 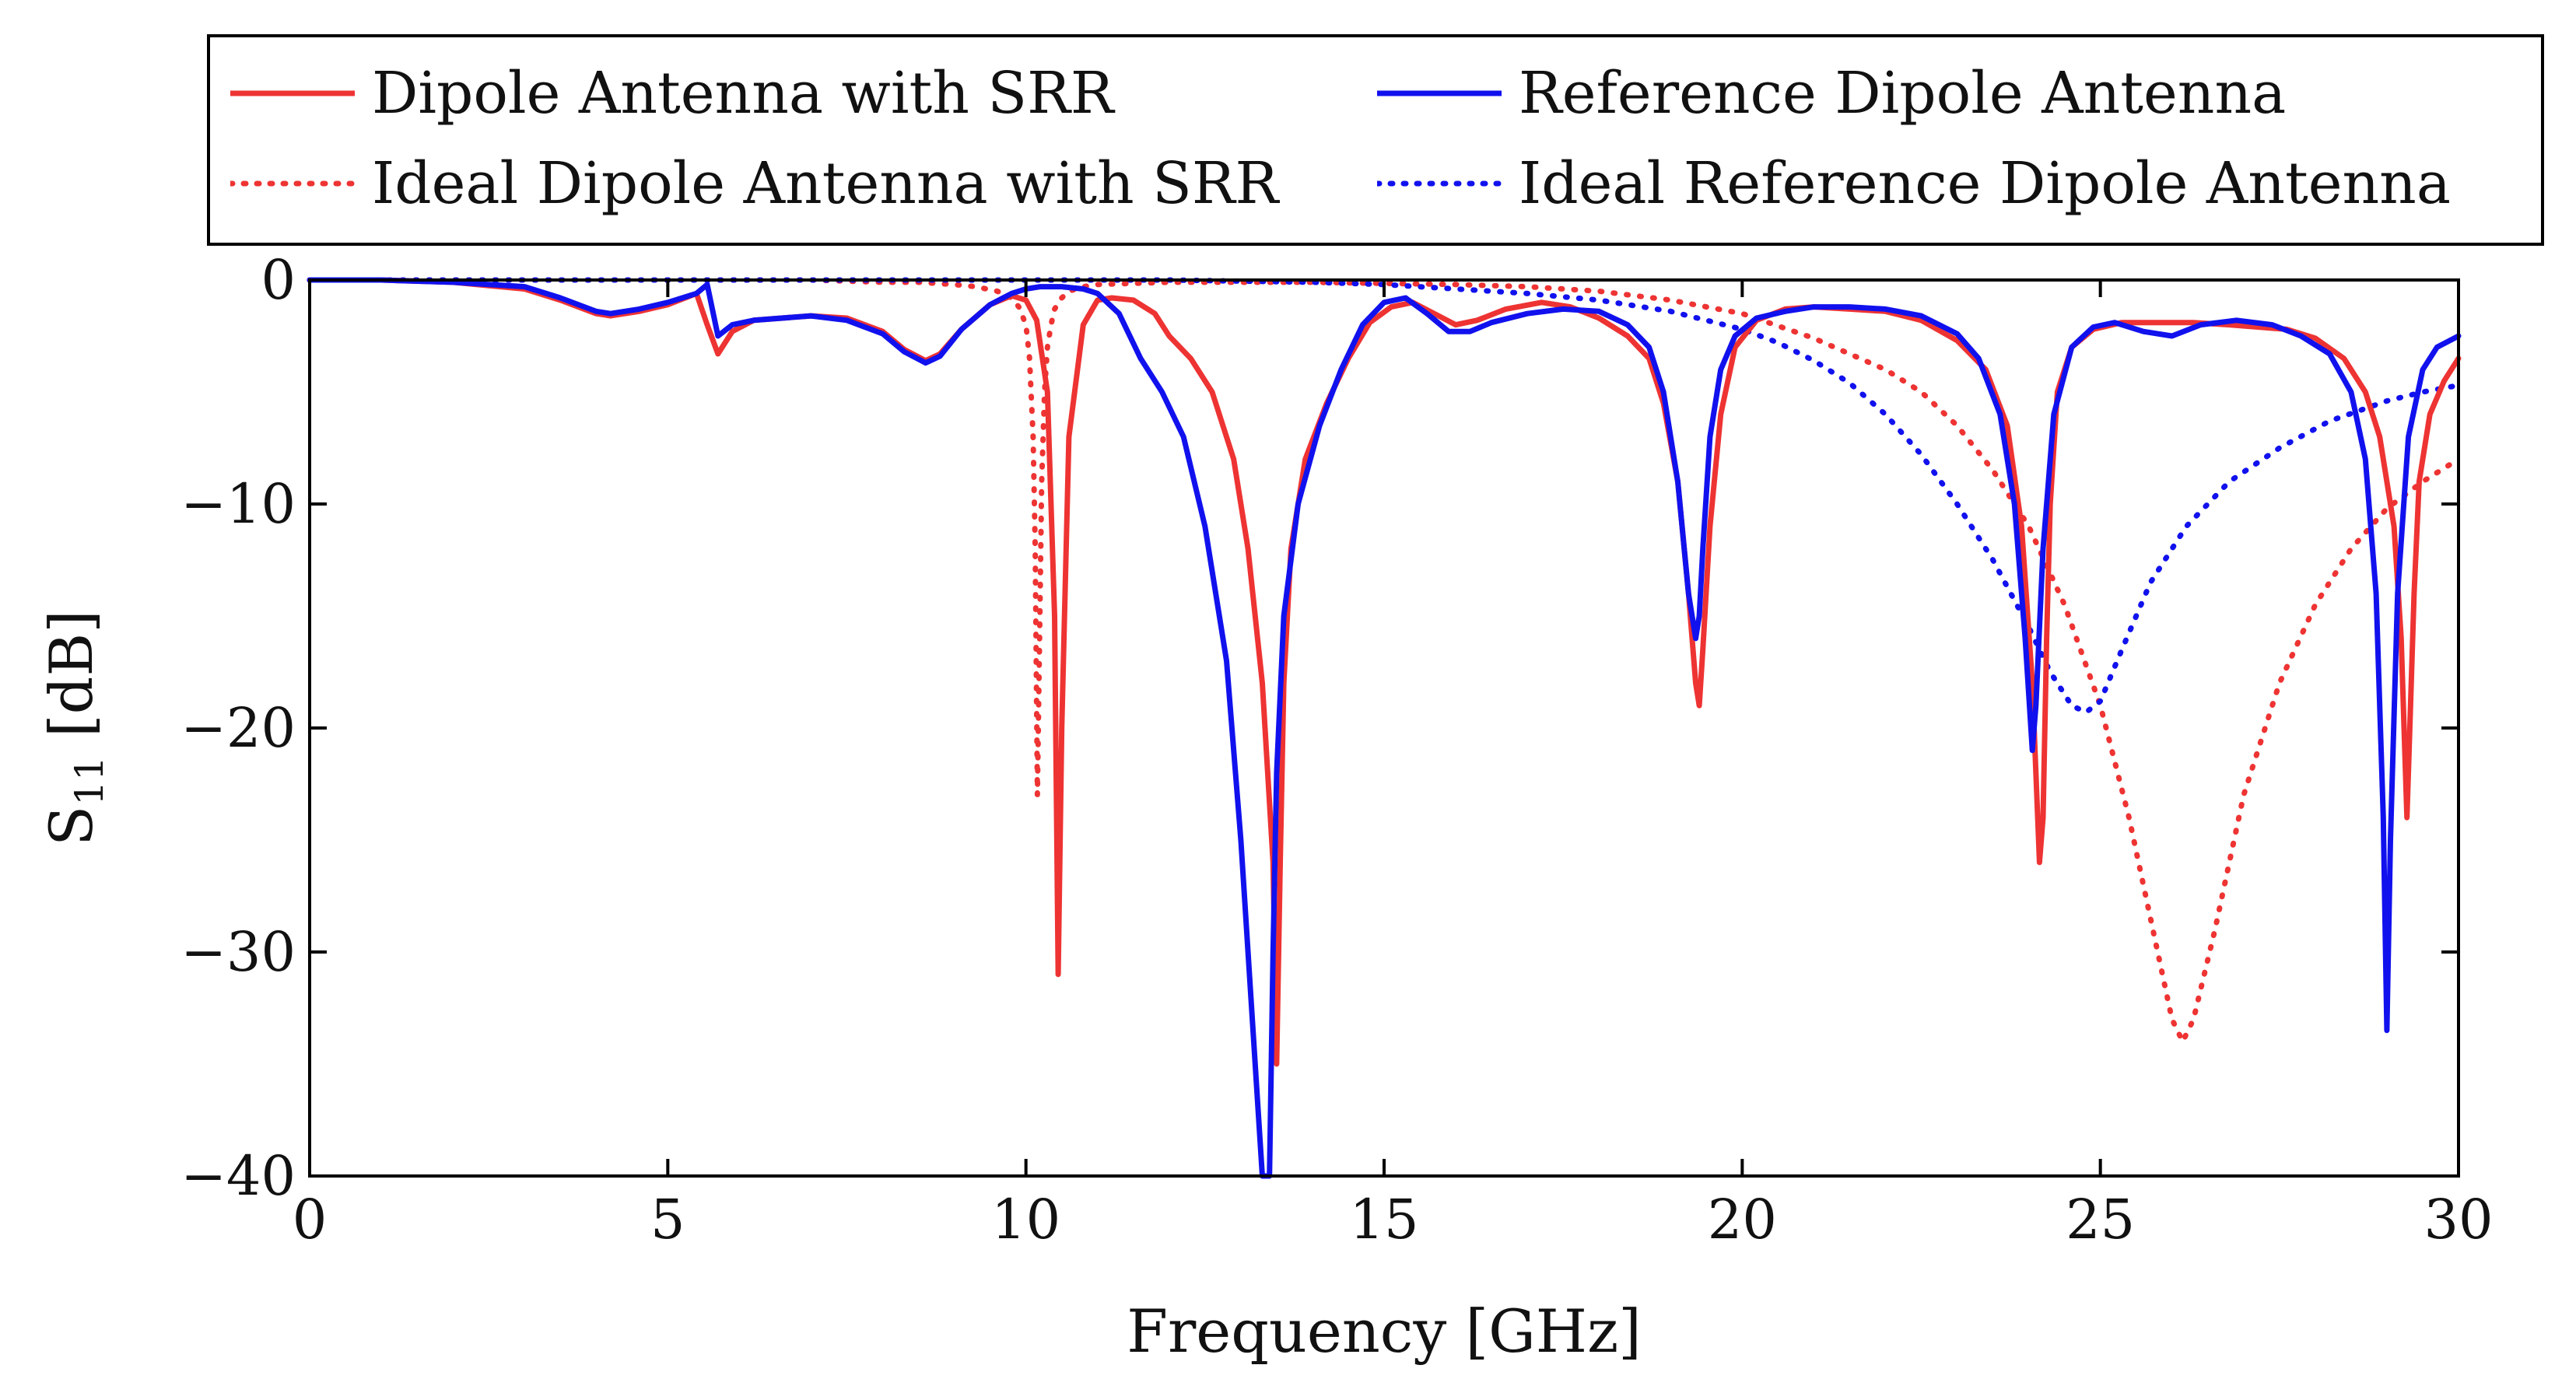 What do you see at coordinates (667, 1220) in the screenshot?
I see `x-tick-label: 5` at bounding box center [667, 1220].